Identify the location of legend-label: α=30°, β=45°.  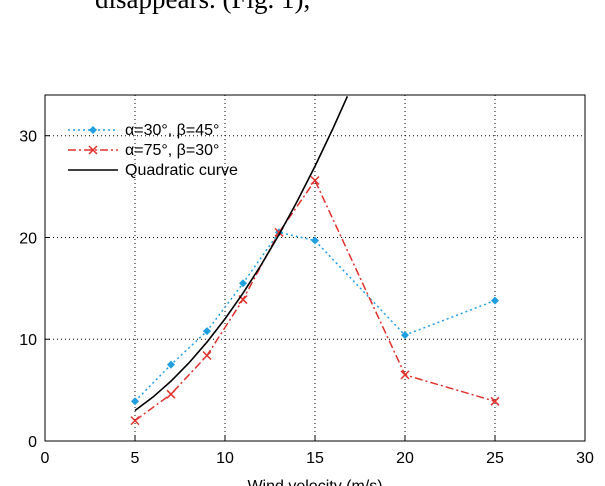
(172, 130).